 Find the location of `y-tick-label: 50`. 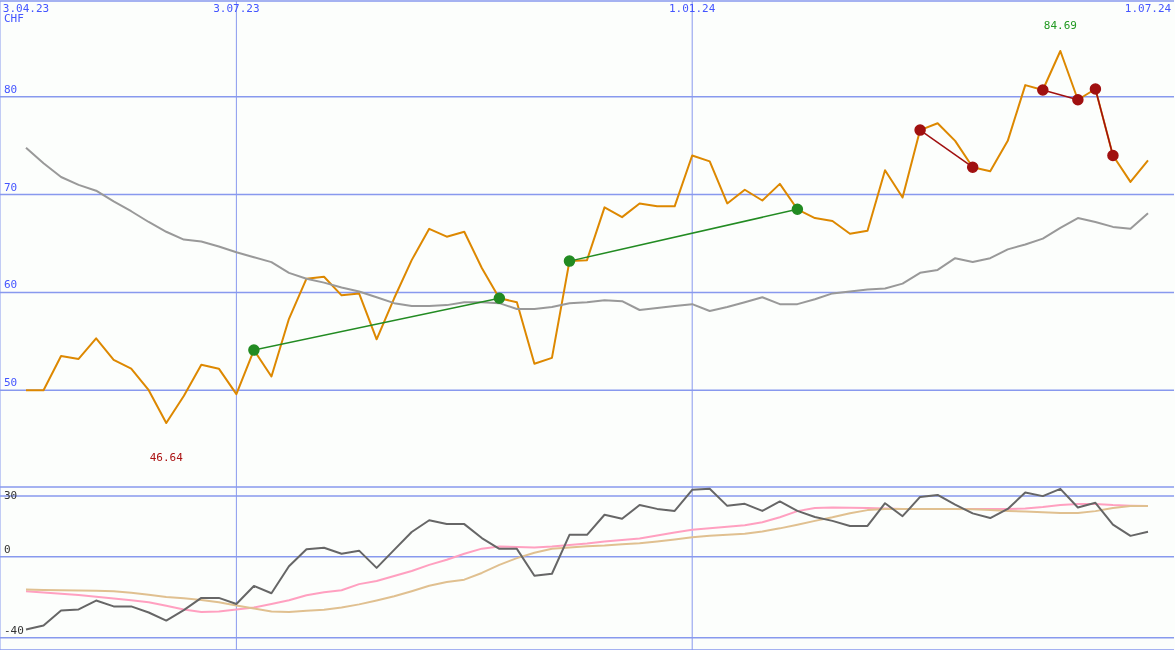

y-tick-label: 50 is located at coordinates (11, 383).